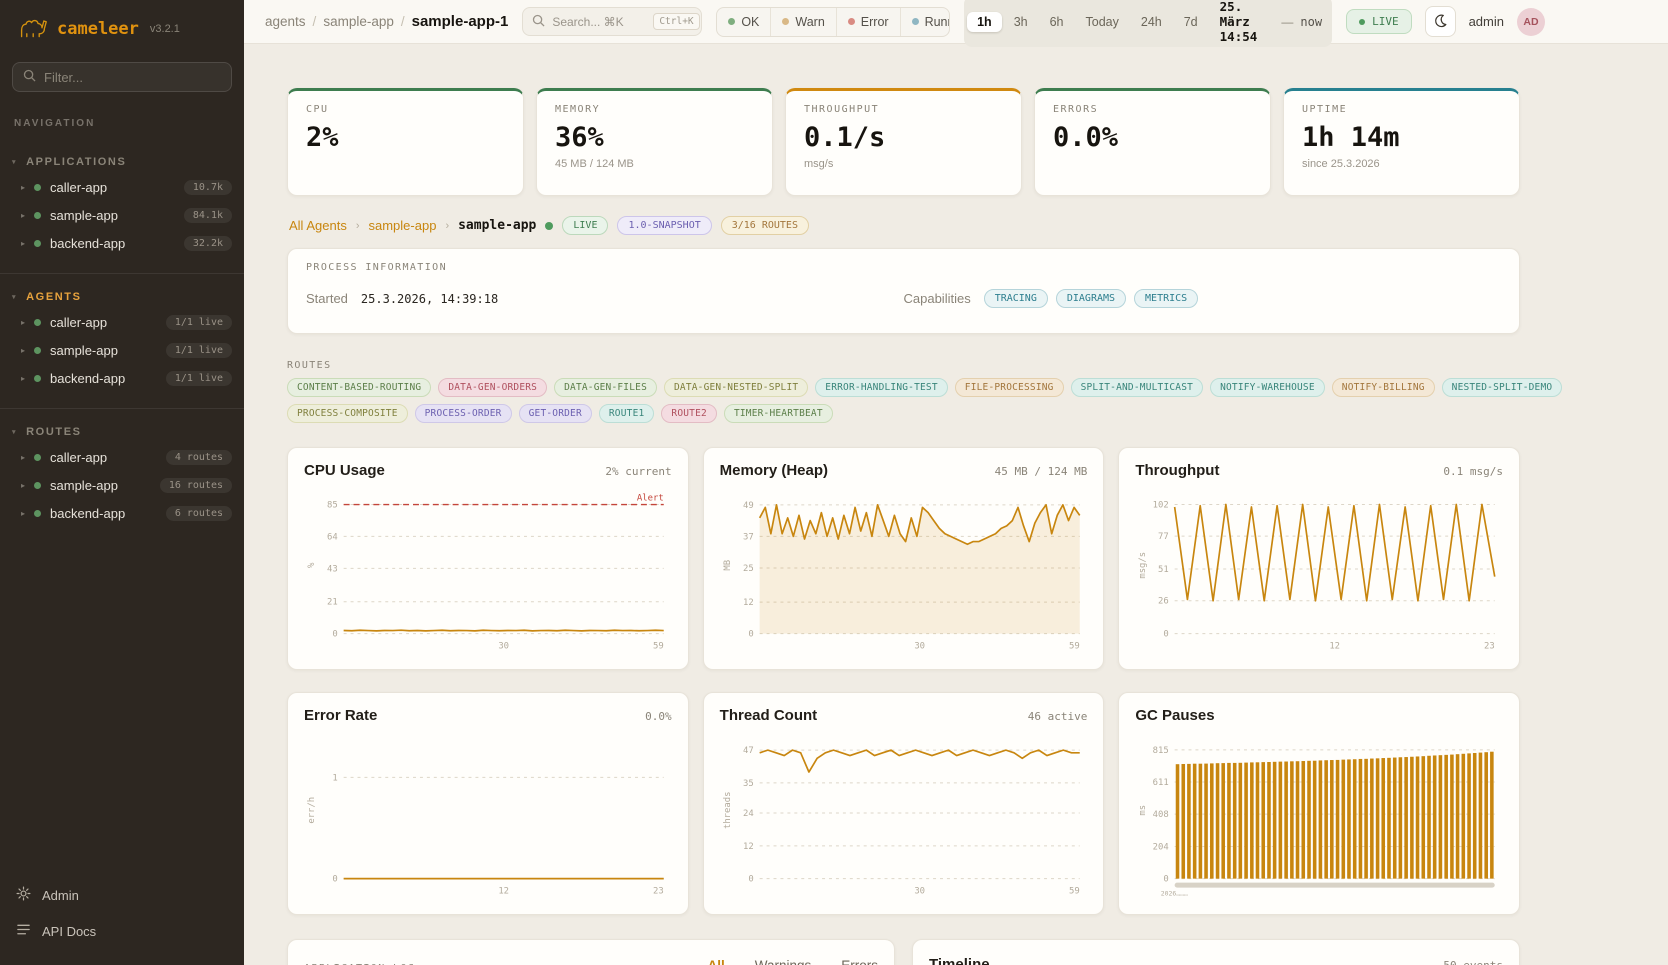 Image resolution: width=1668 pixels, height=965 pixels. I want to click on route-chip-content-based-routing: CONTENT-BASED-ROUTING, so click(359, 387).